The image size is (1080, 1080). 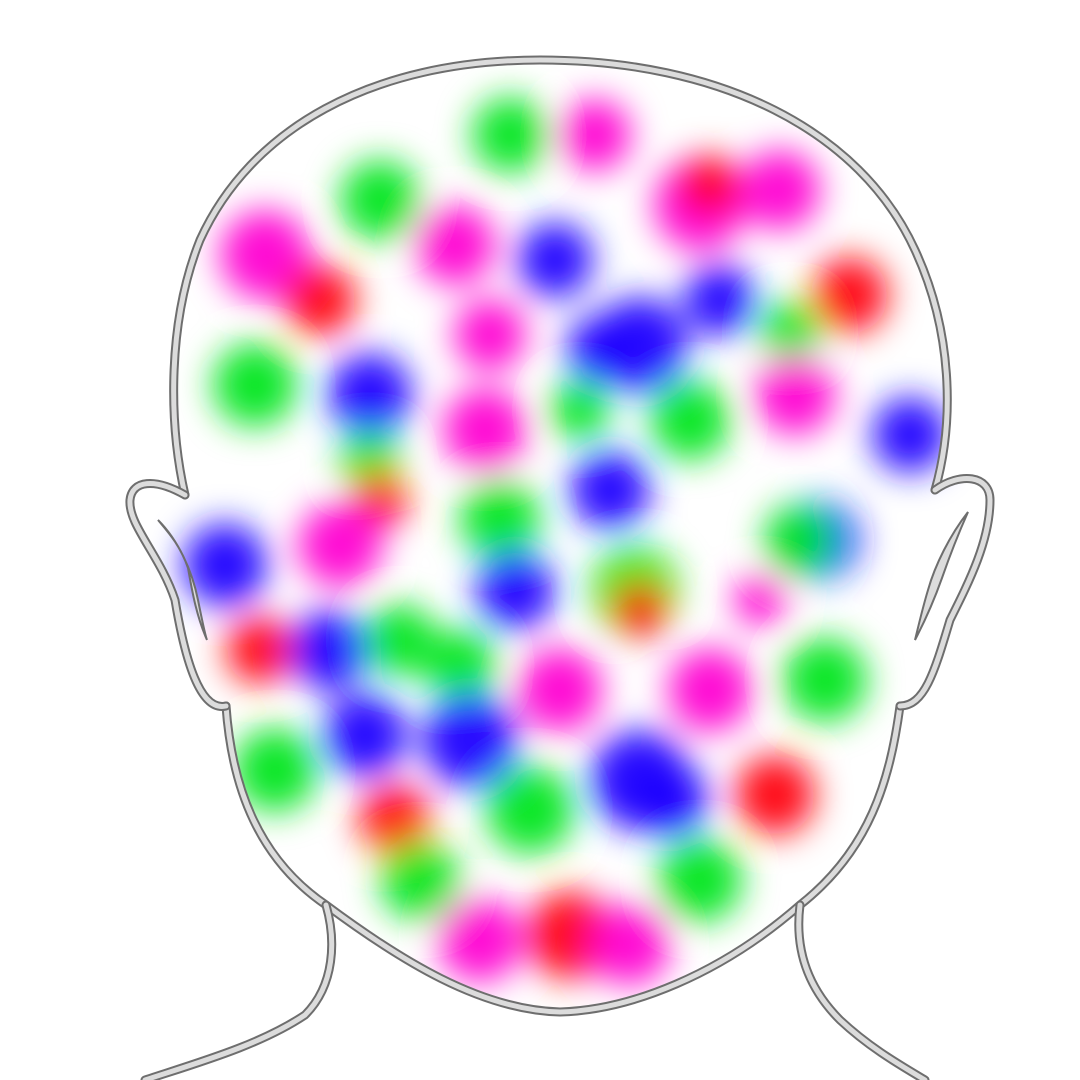 I want to click on neck-left, so click(x=238, y=990).